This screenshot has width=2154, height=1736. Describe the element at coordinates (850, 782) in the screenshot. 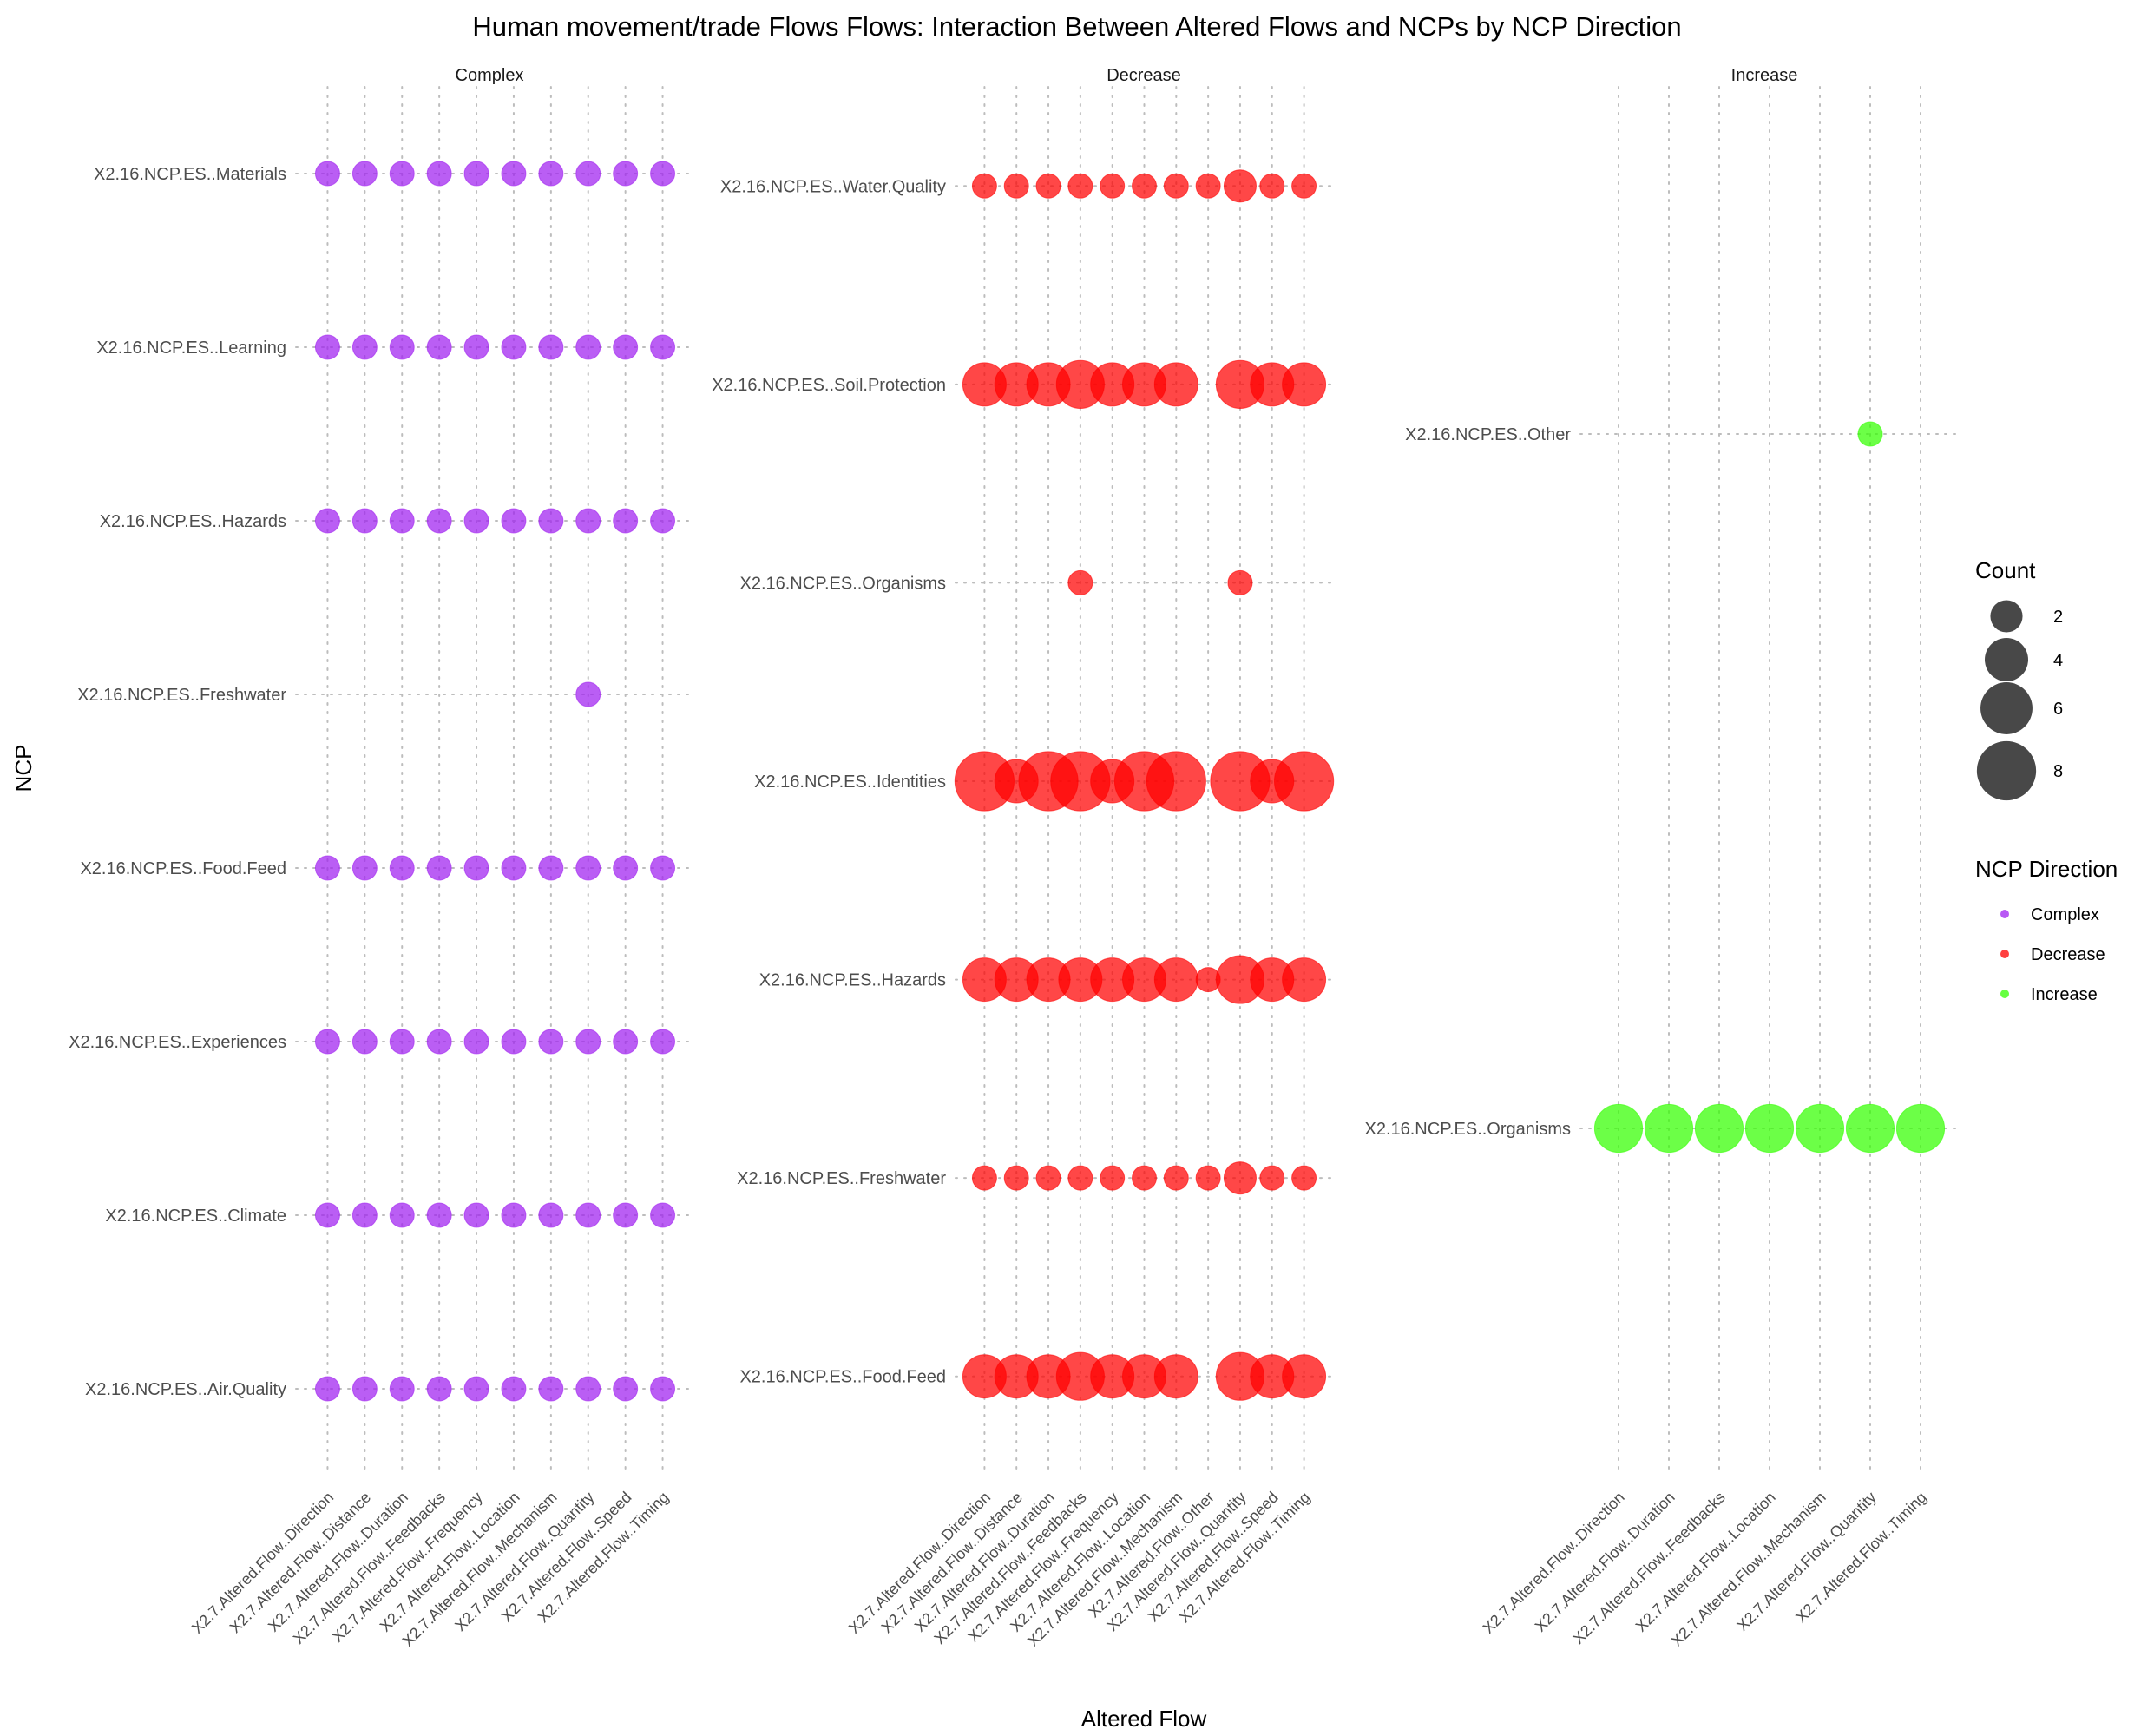

I see `y-tick-label: X2.16.NCP.ES..Identities` at that location.